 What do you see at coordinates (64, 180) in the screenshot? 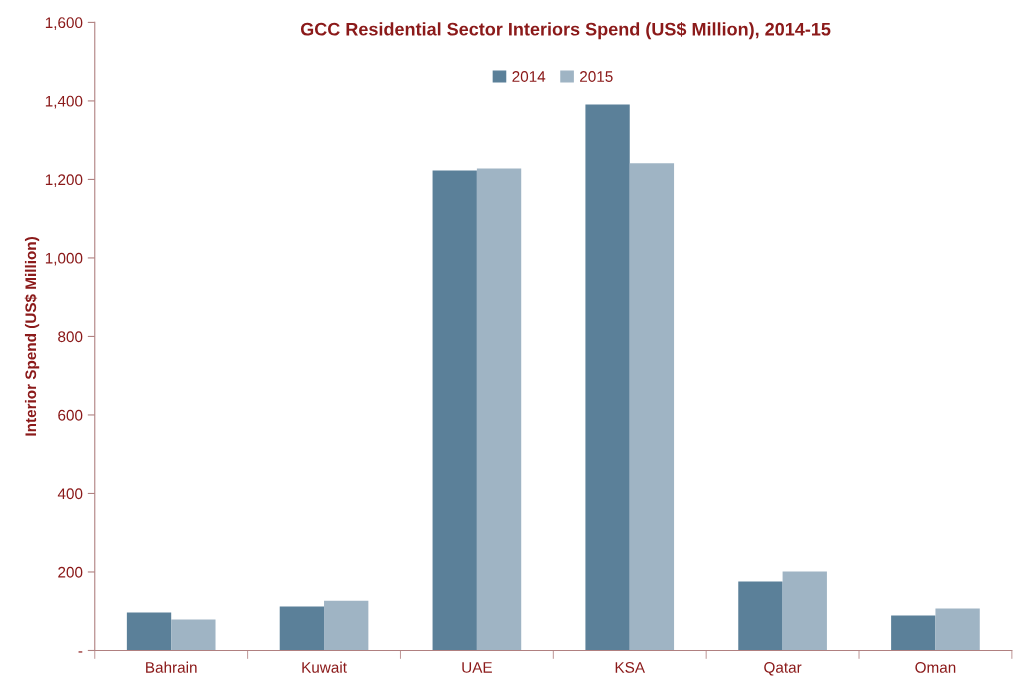
I see `y-tick-label: 1,200` at bounding box center [64, 180].